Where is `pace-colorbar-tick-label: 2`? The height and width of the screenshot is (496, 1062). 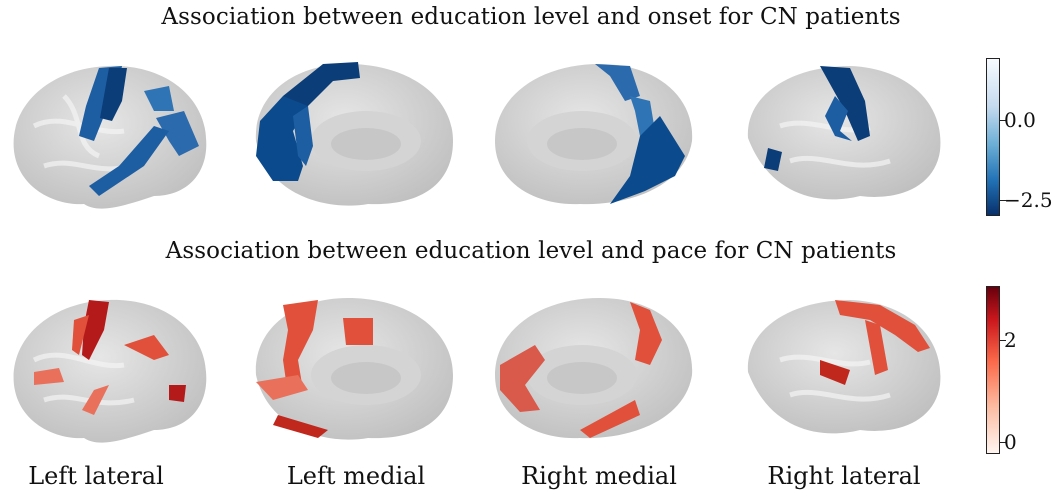 pace-colorbar-tick-label: 2 is located at coordinates (1010, 340).